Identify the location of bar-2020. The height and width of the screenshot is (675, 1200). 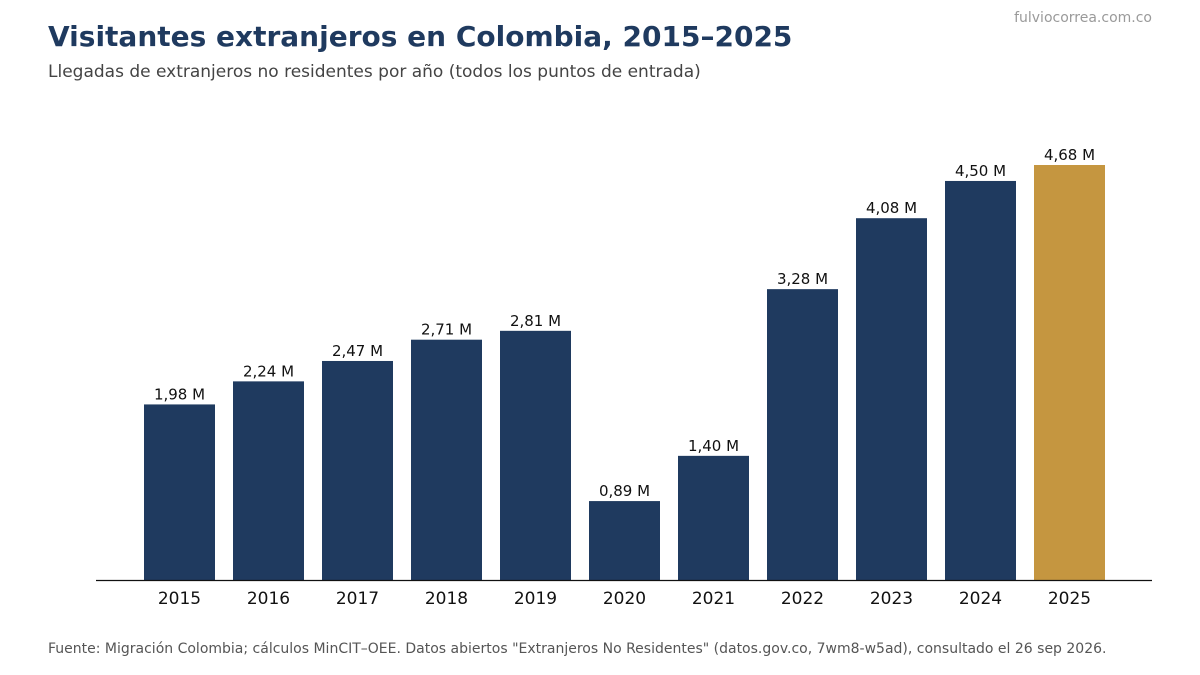
(624, 540).